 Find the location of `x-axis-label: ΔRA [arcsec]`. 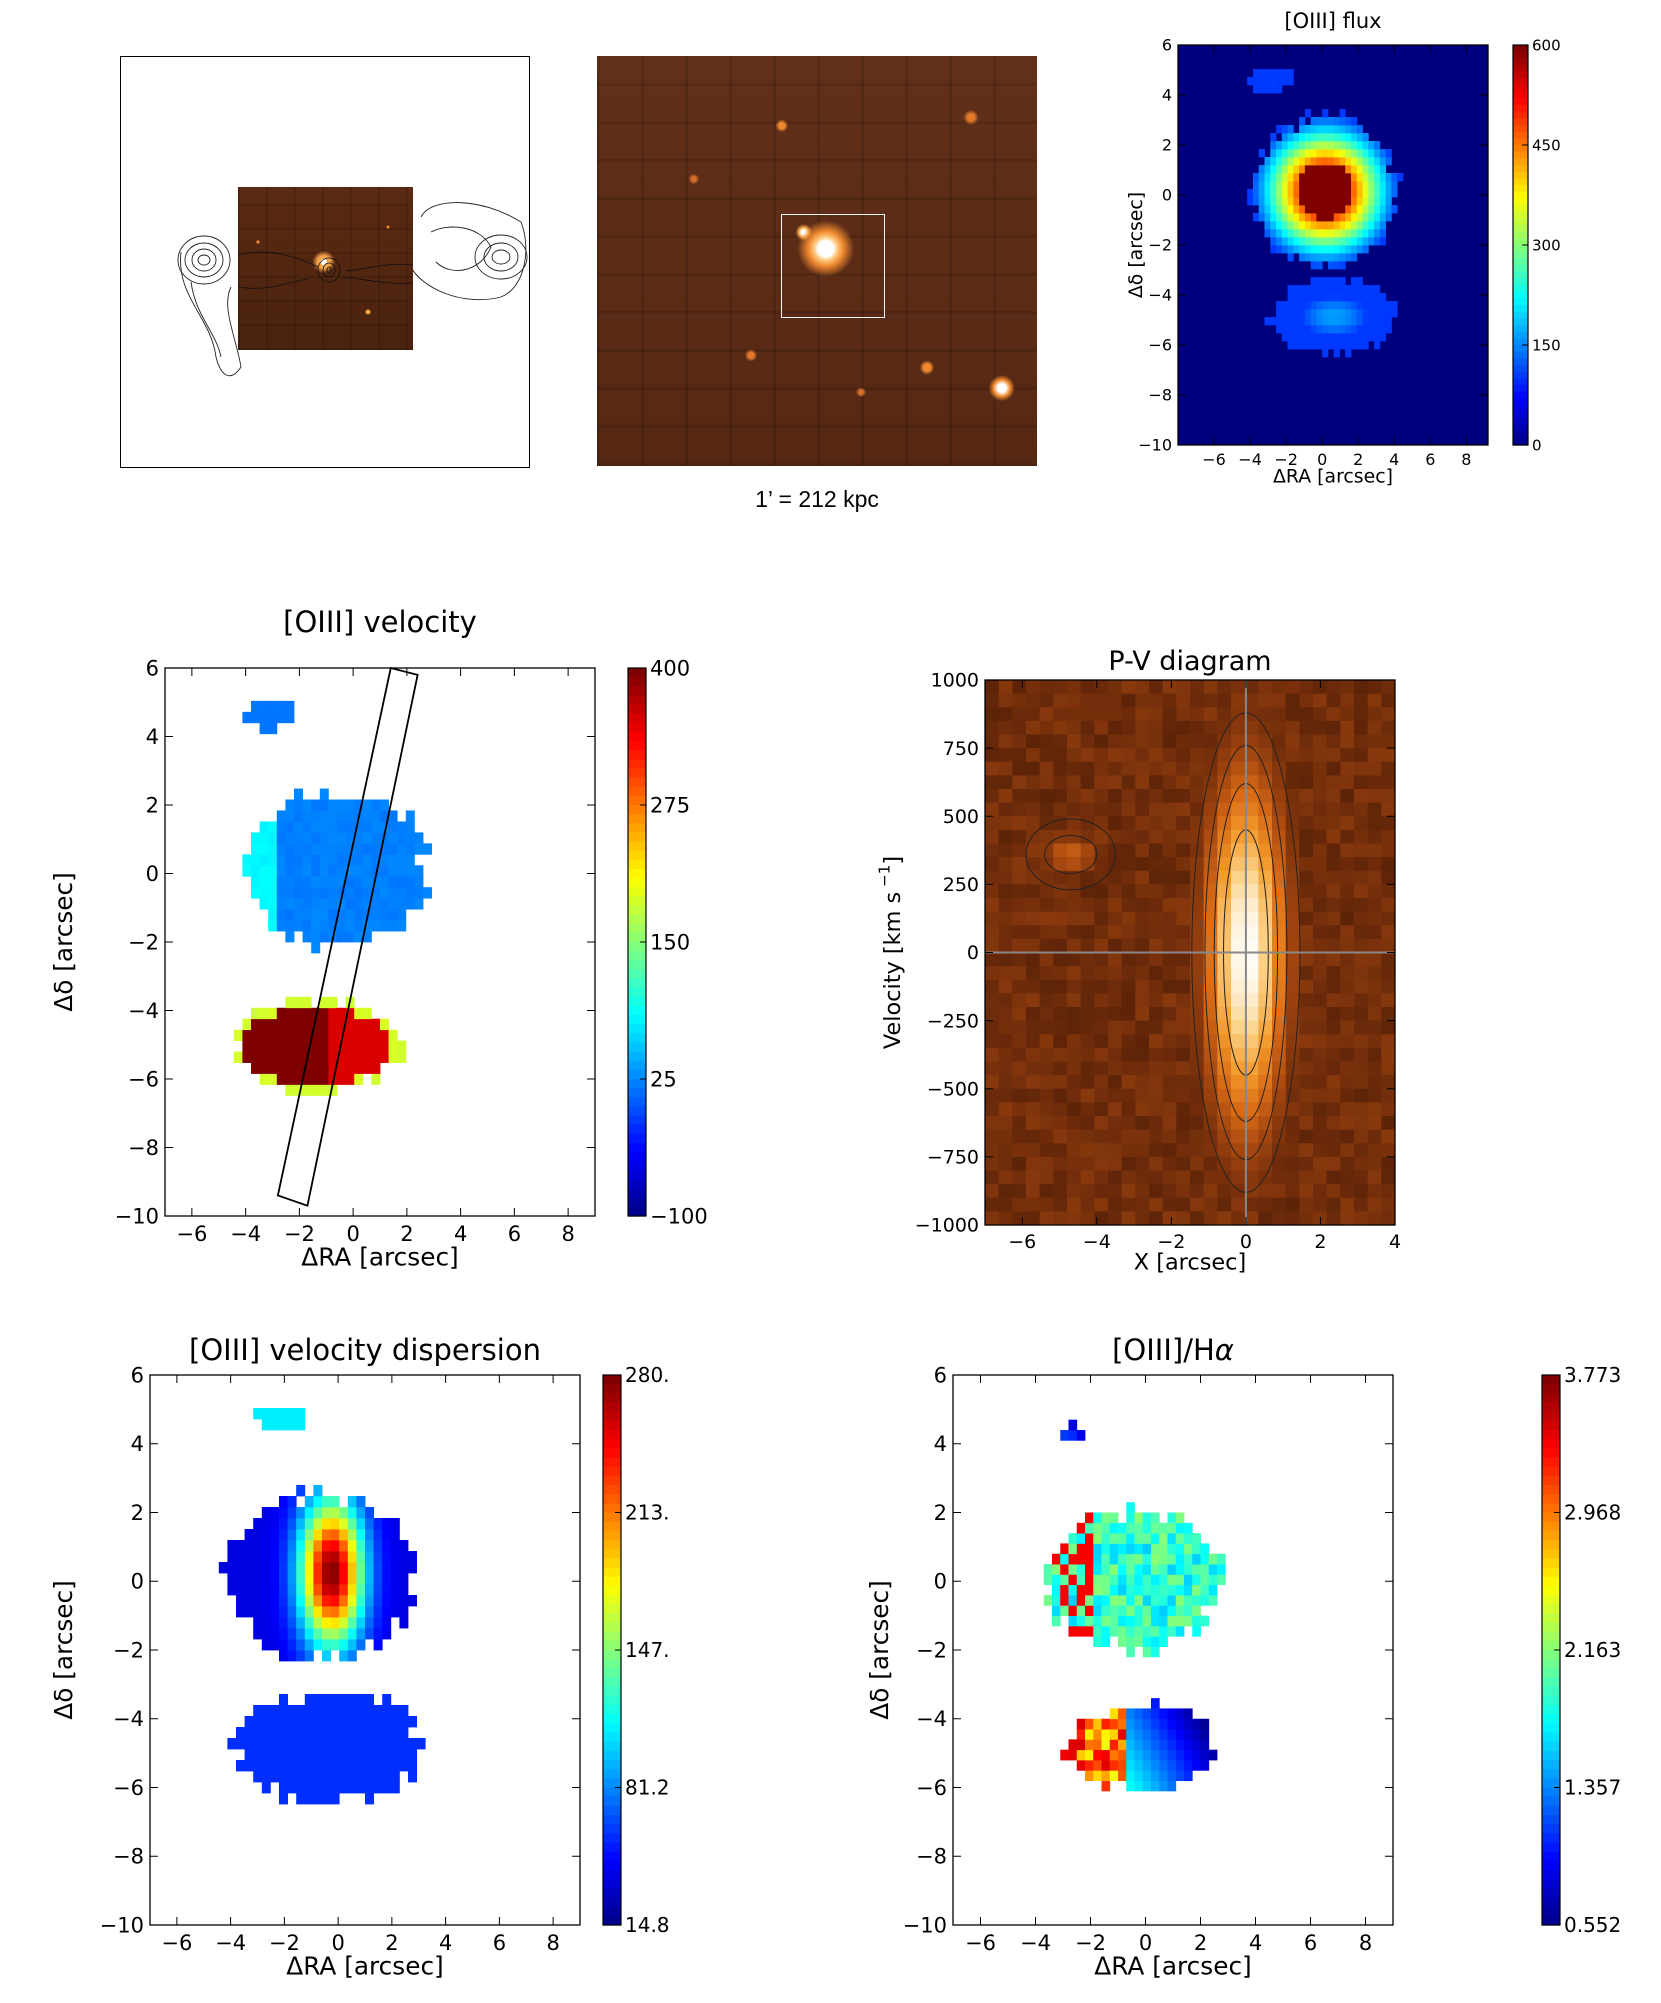

x-axis-label: ΔRA [arcsec] is located at coordinates (1172, 1965).